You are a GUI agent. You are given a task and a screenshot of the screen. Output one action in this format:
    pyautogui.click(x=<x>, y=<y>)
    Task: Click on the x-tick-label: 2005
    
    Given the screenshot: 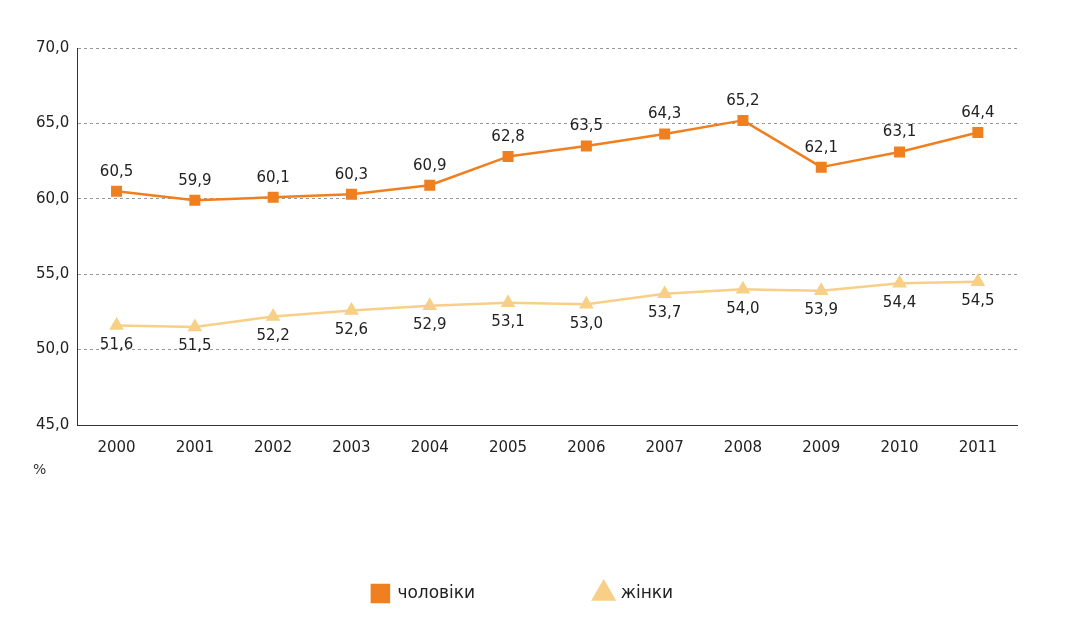 What is the action you would take?
    pyautogui.click(x=508, y=446)
    